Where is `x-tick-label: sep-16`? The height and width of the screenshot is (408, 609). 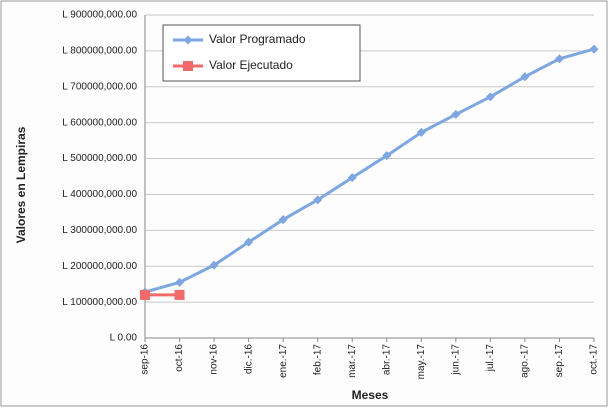
x-tick-label: sep-16 is located at coordinates (145, 359).